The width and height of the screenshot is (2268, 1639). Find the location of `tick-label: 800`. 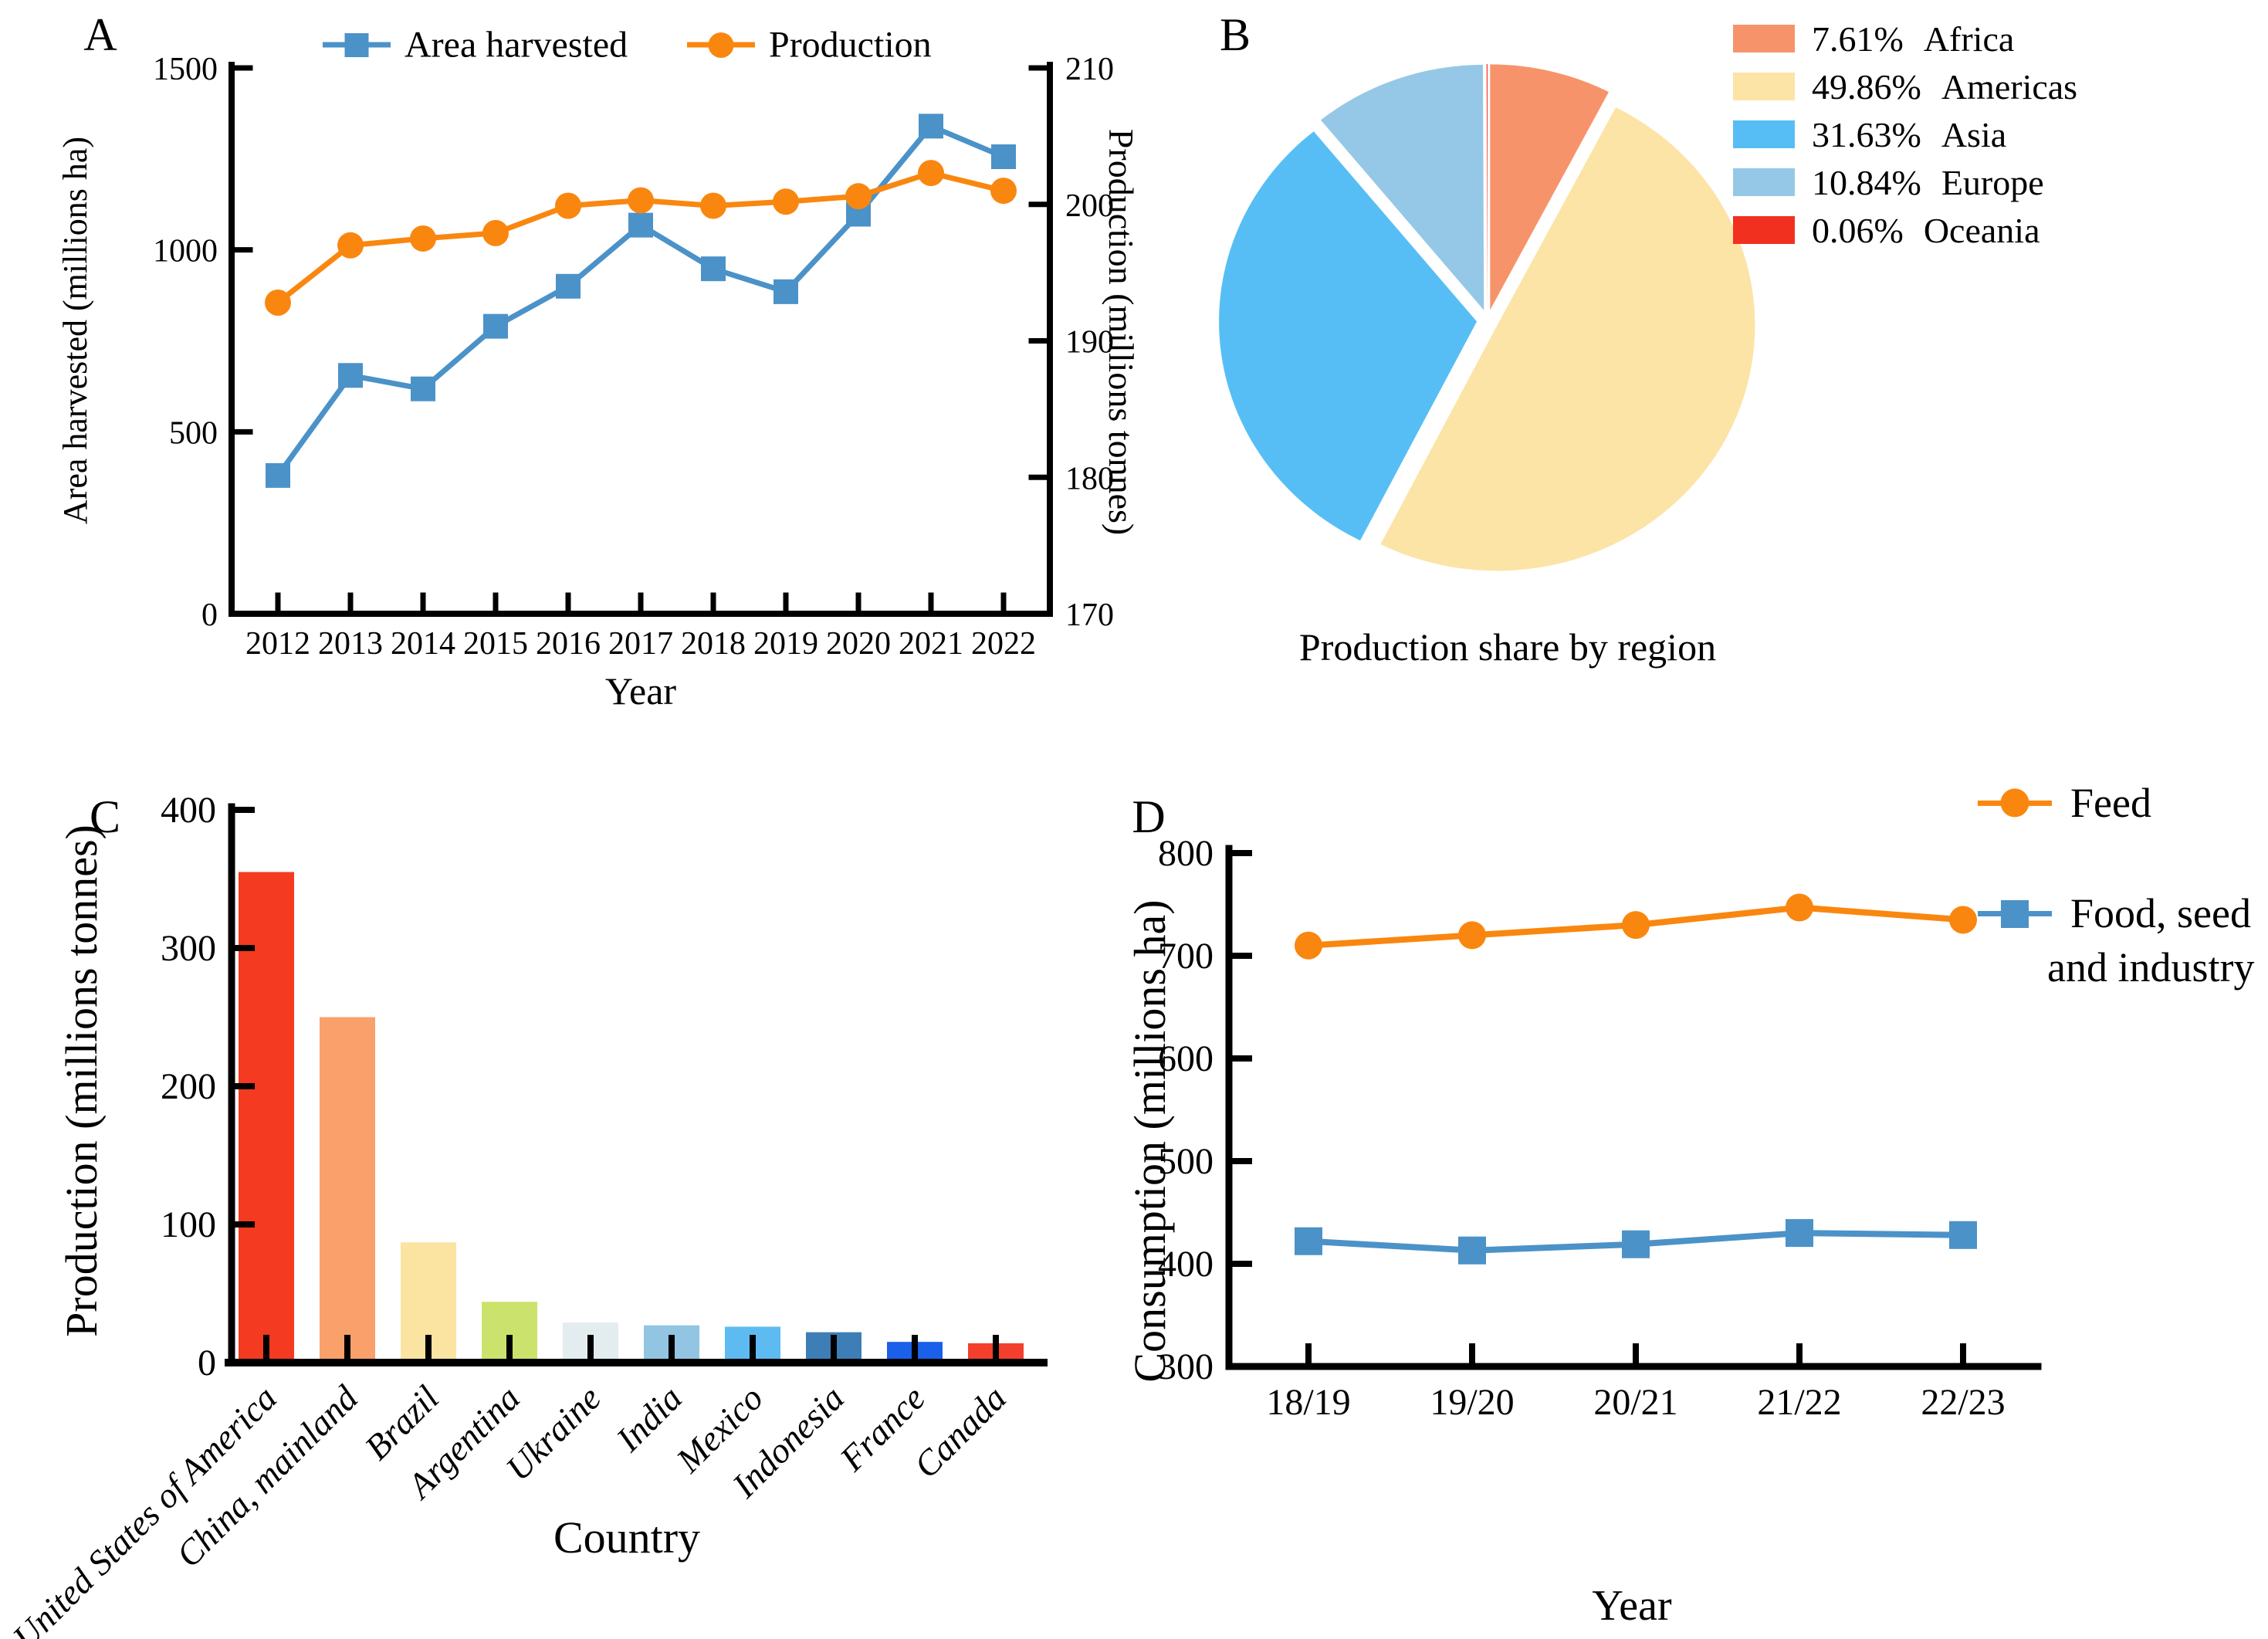

tick-label: 800 is located at coordinates (1186, 853).